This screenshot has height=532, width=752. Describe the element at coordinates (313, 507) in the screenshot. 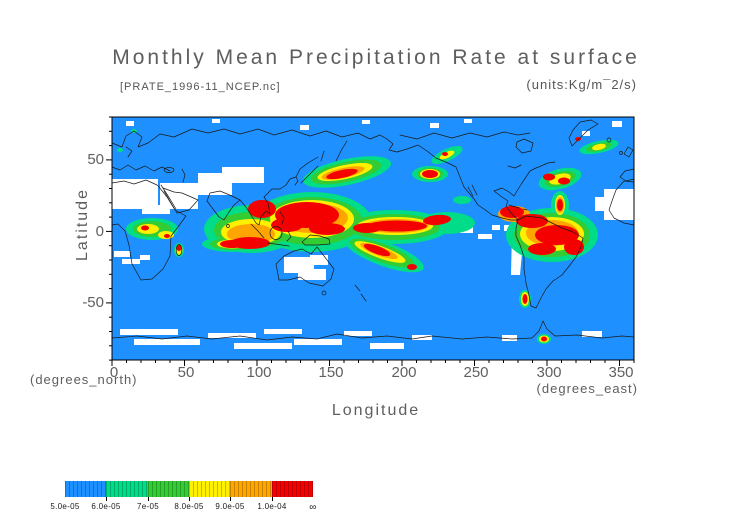

I see `colorbar-label-infinity: ∞` at that location.